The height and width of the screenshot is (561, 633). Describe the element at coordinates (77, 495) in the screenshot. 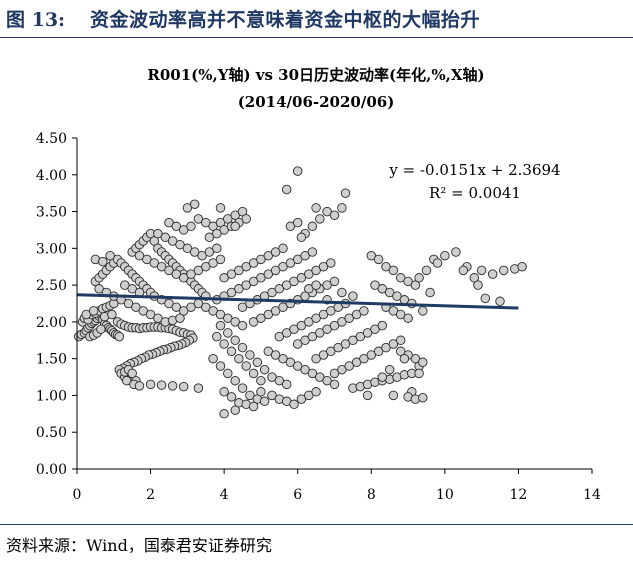

I see `x-tick-label: 0` at that location.